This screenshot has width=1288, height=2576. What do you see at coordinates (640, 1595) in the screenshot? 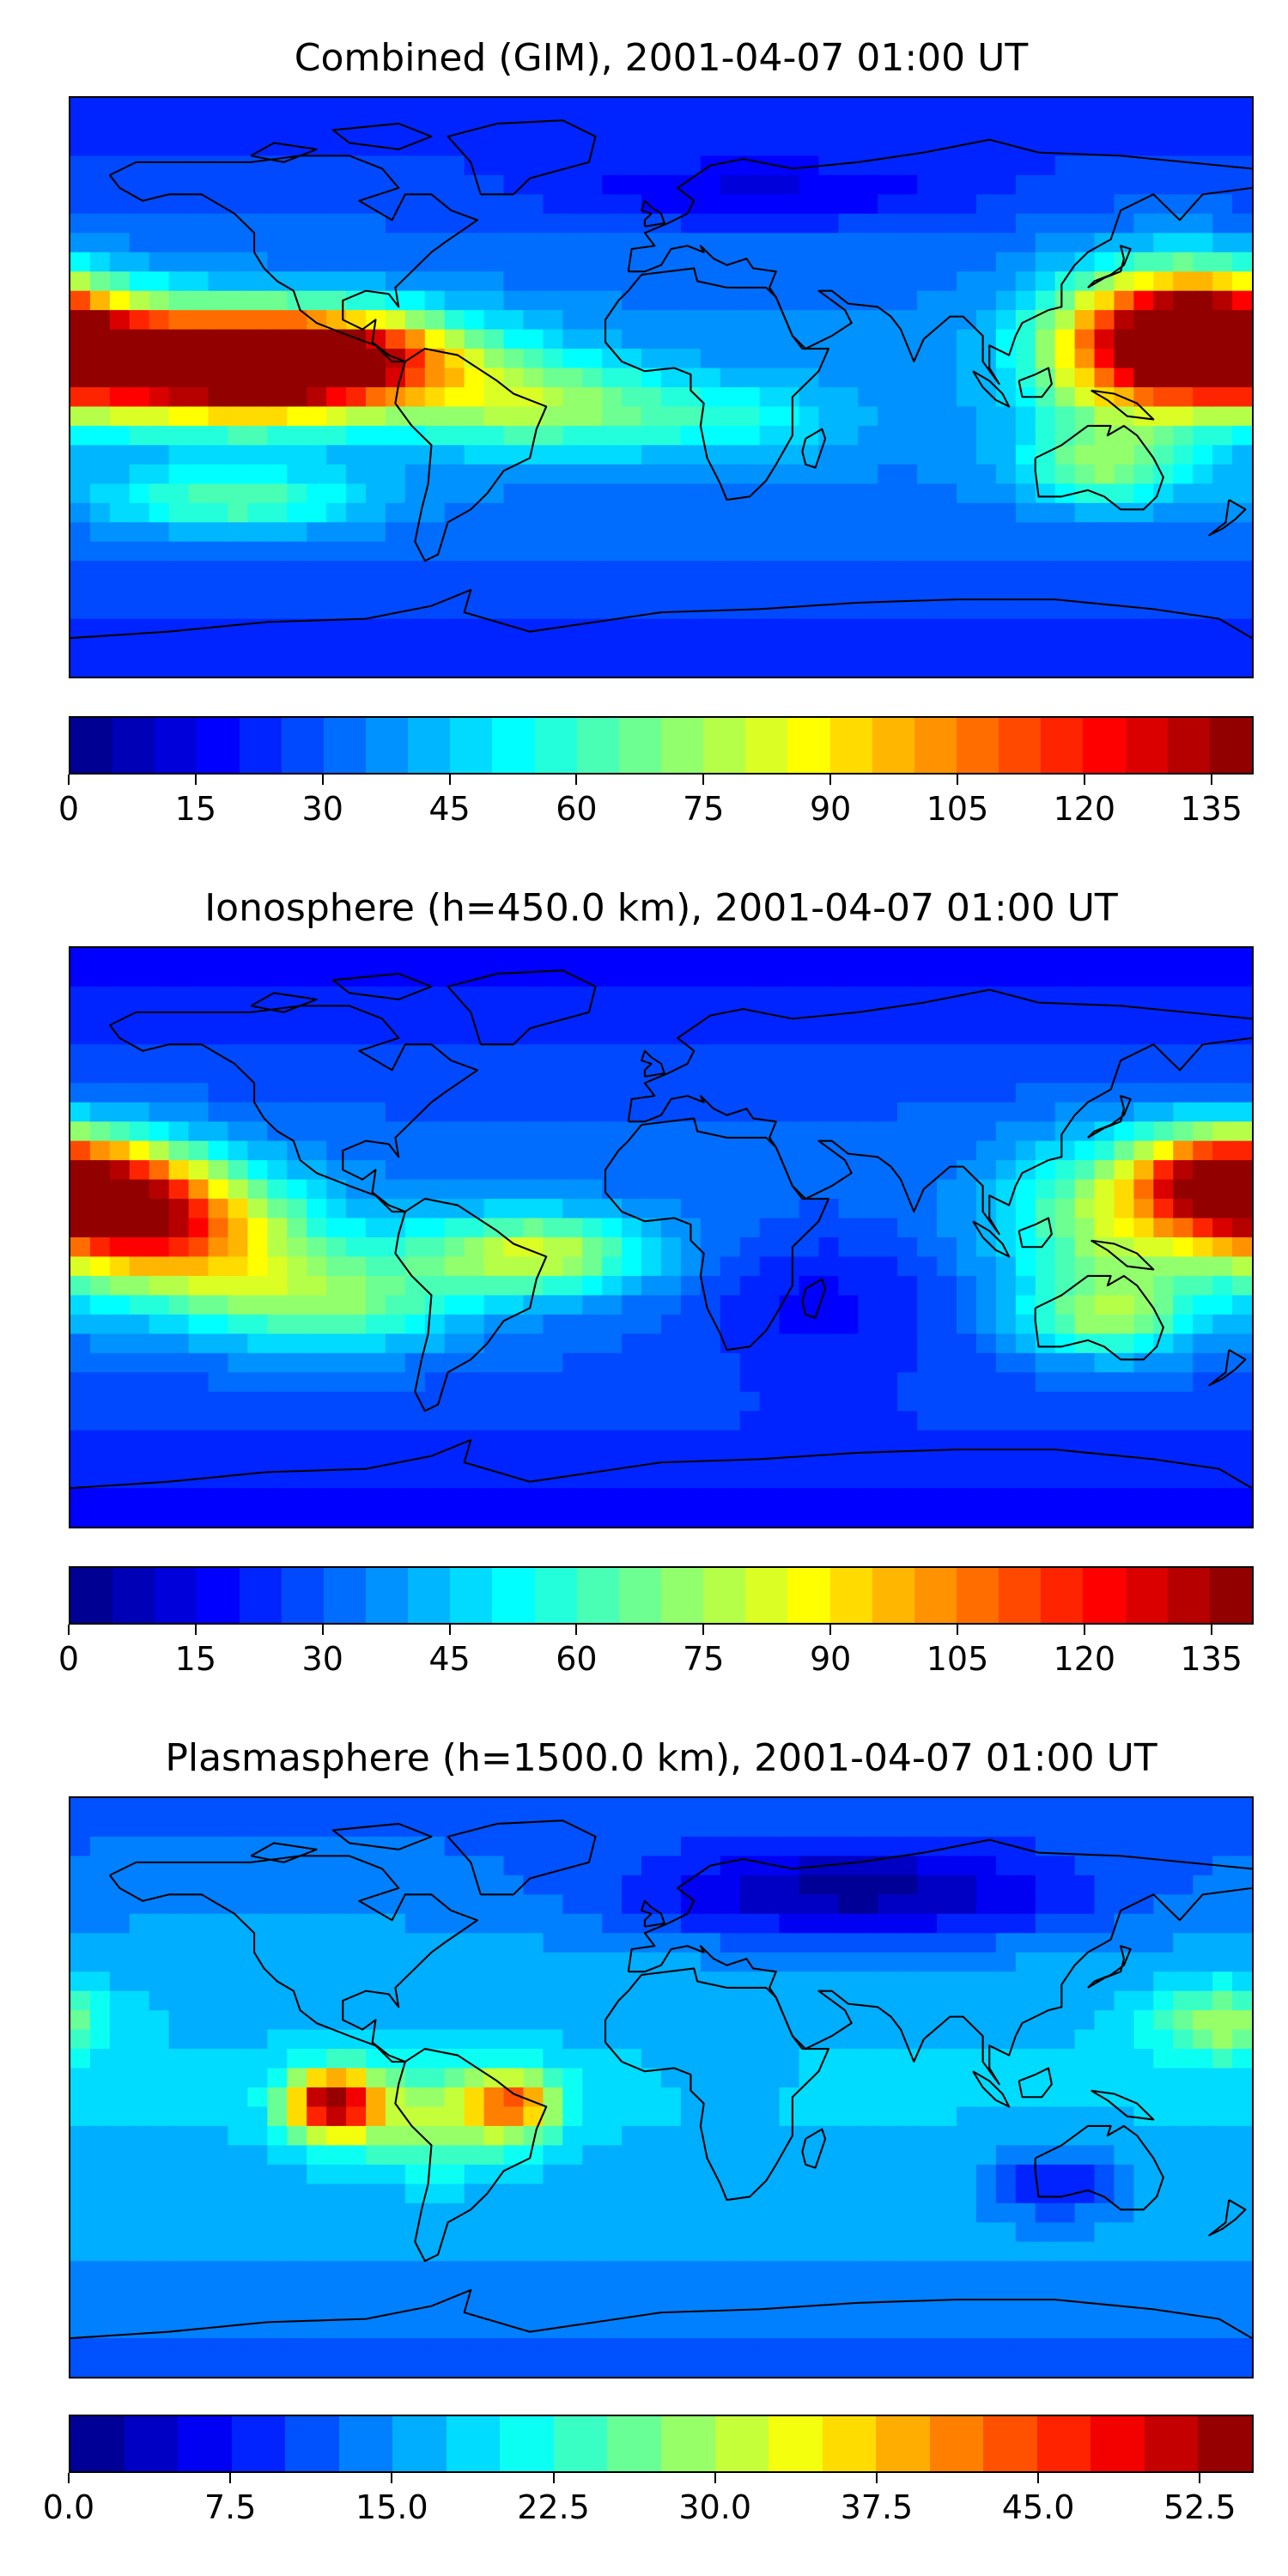
I see `colorbar-segment` at bounding box center [640, 1595].